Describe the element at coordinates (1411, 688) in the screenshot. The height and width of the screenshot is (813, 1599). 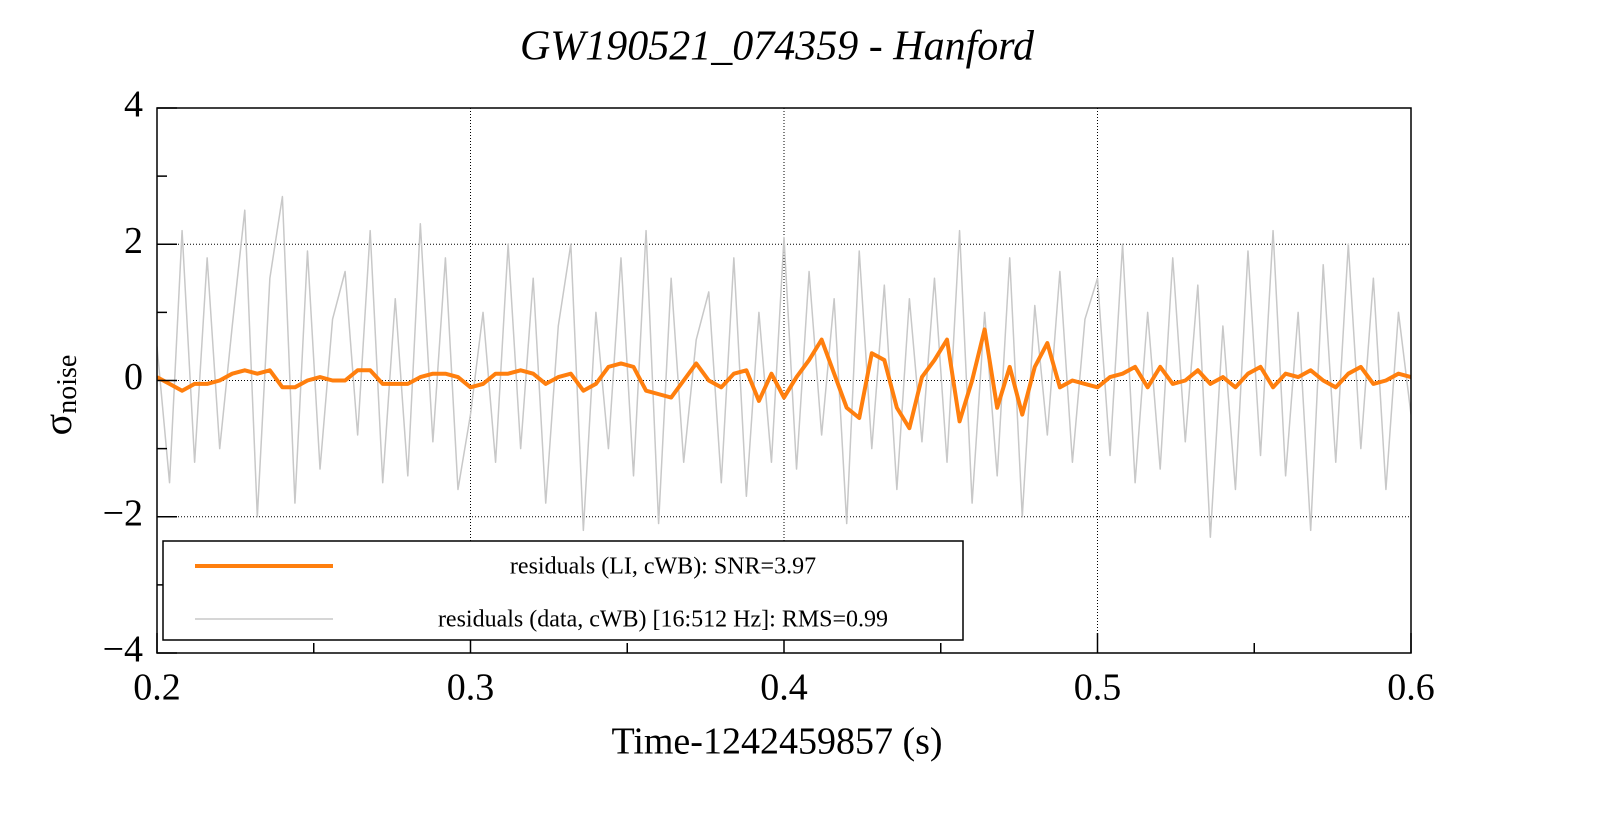
I see `x-tick-label: 0.6` at that location.